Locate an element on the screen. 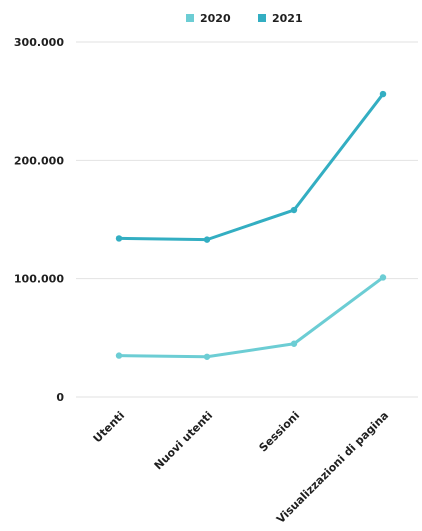 The width and height of the screenshot is (422, 531). series-line is located at coordinates (251, 317).